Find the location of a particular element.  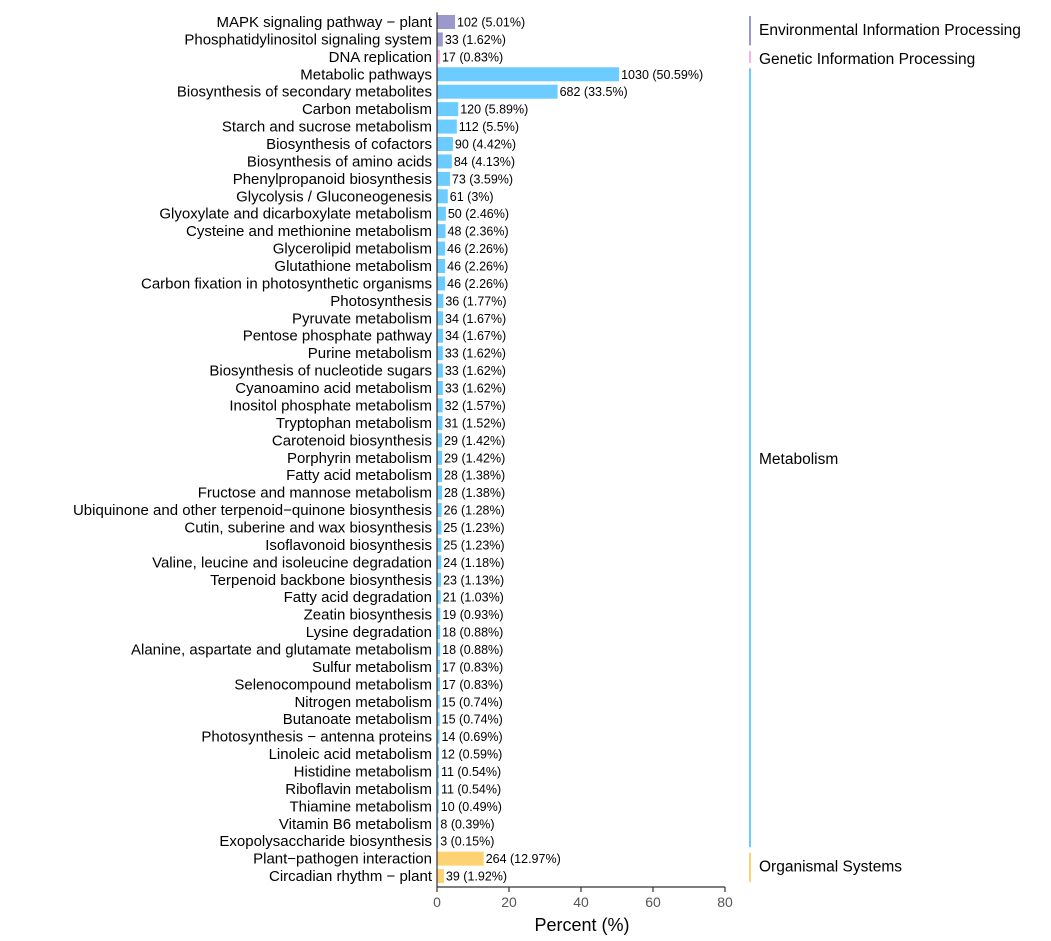

value-label-19: 33 (1.62%) is located at coordinates (475, 354).